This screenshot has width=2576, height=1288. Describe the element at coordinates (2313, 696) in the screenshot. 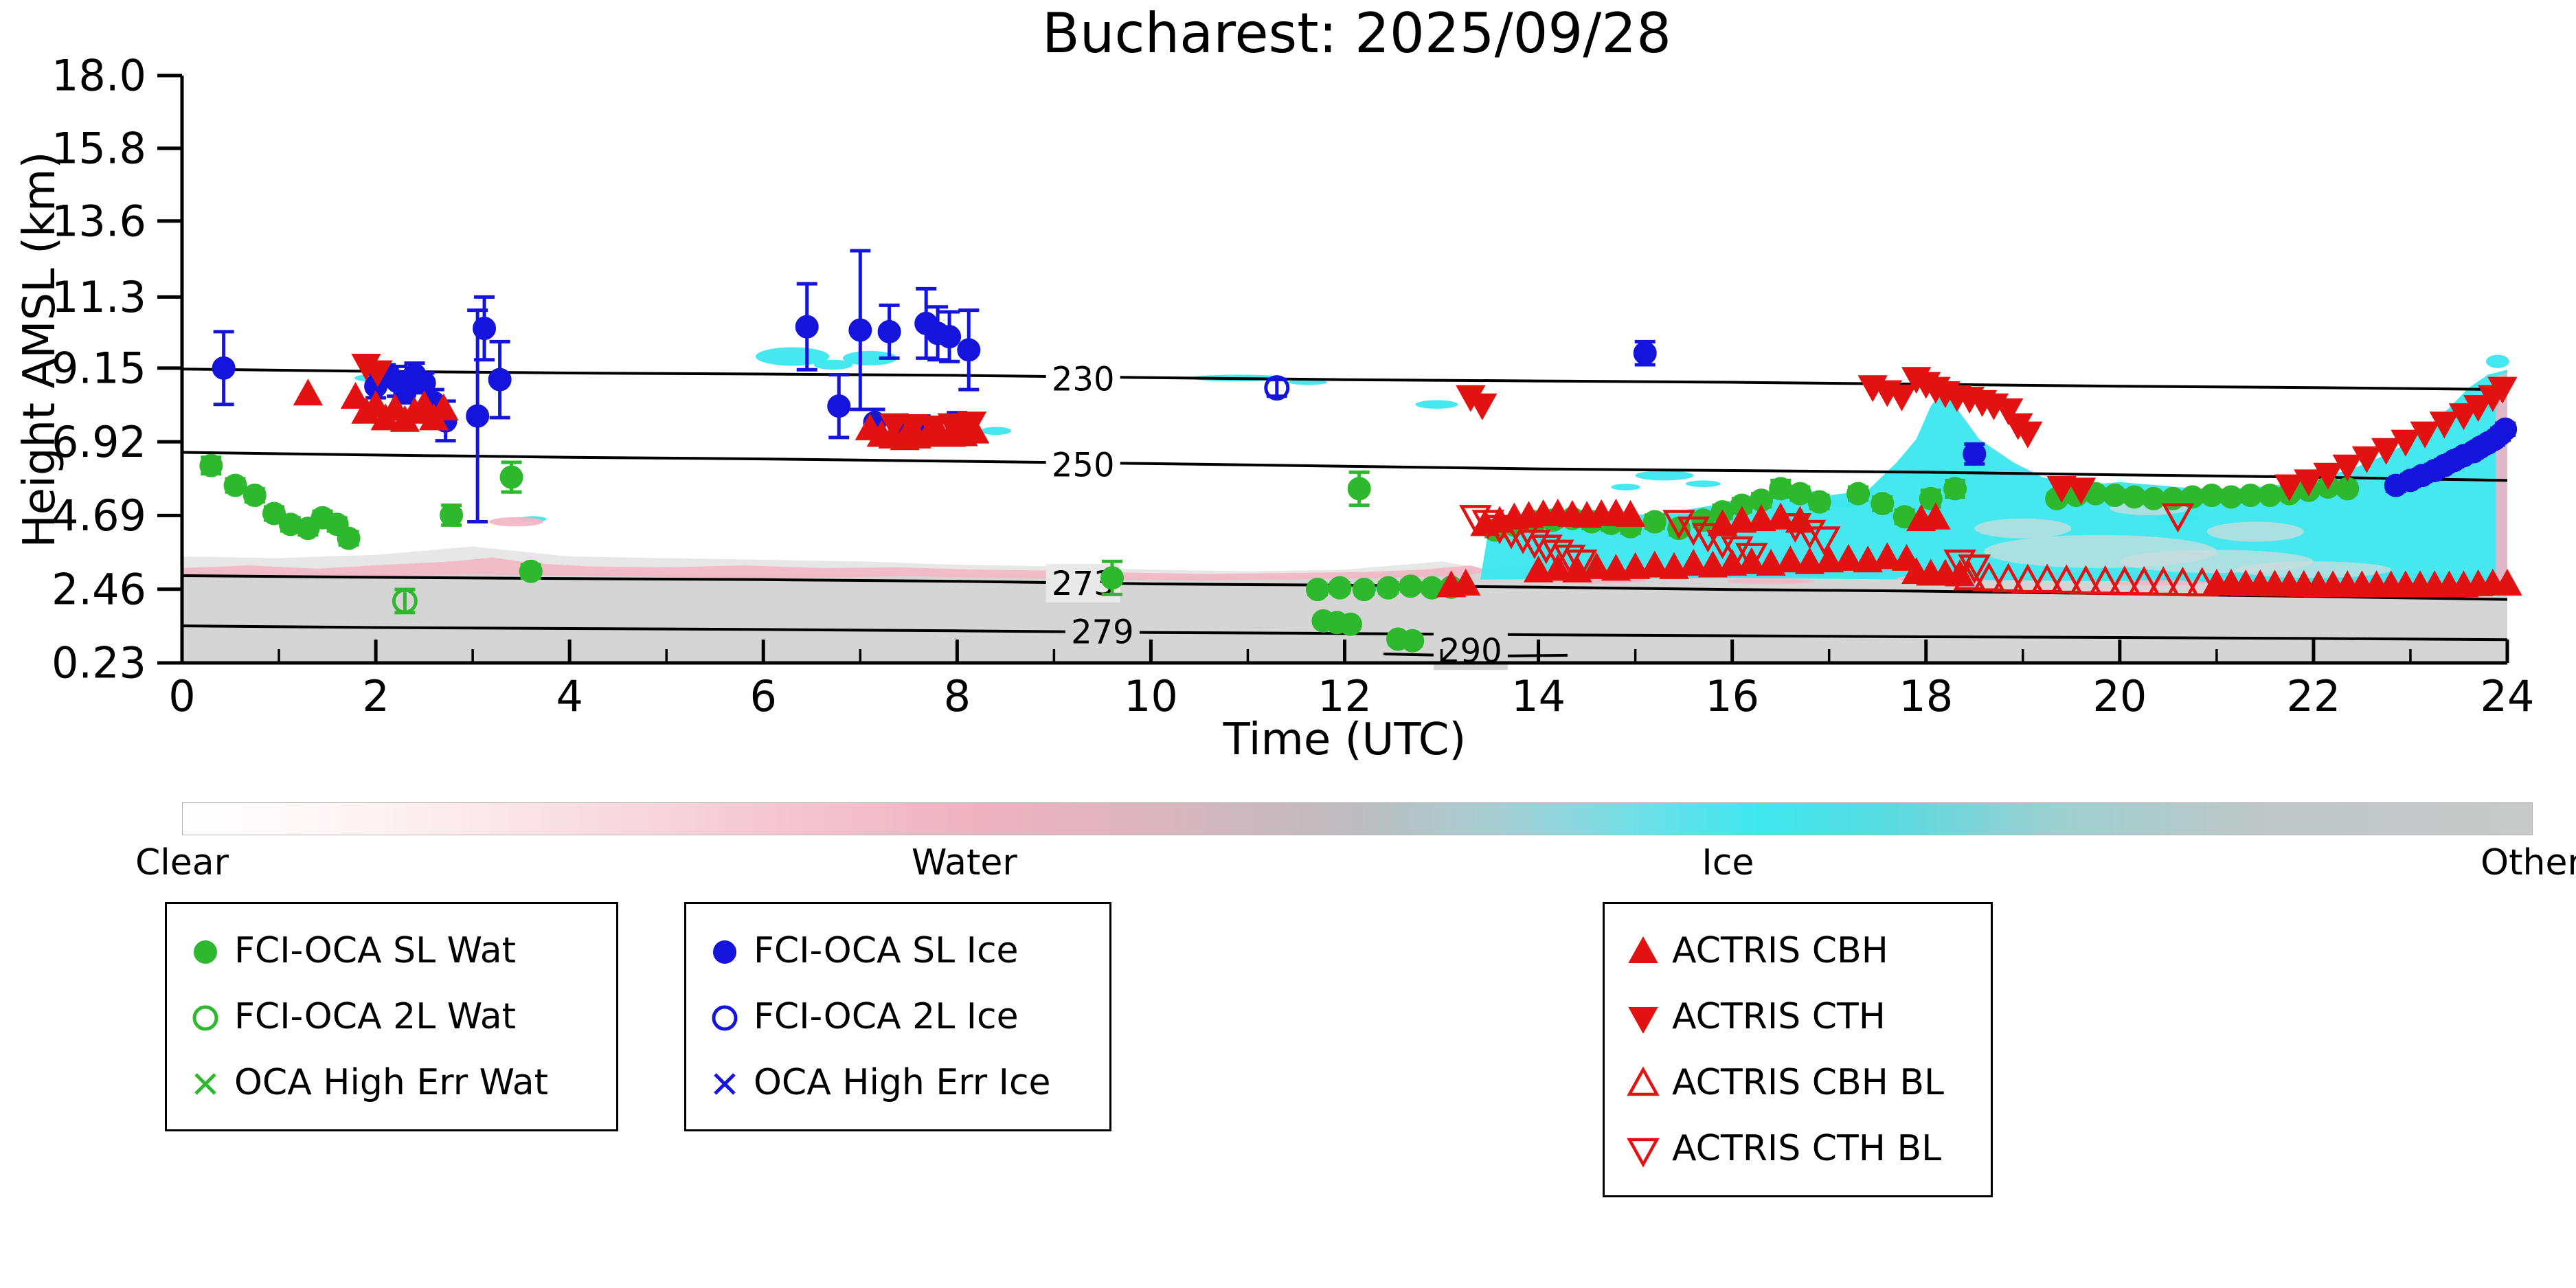

I see `x-tick-label: 22` at that location.